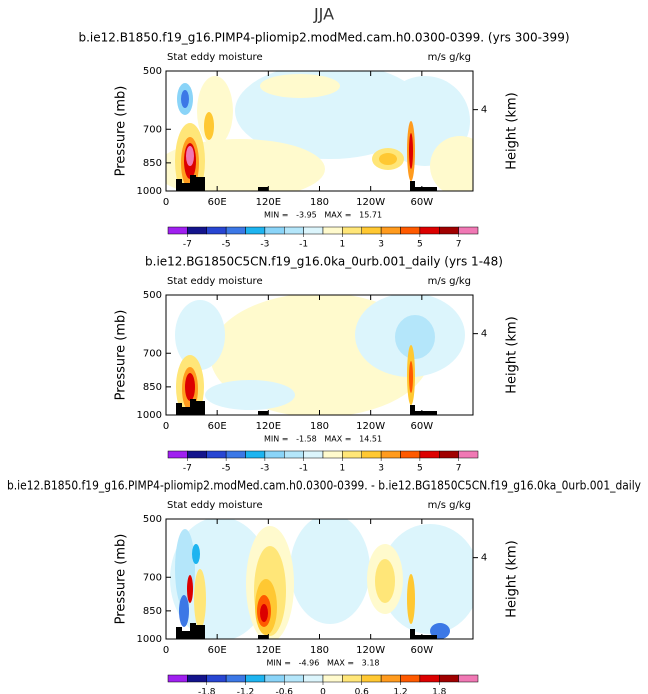  Describe the element at coordinates (439, 691) in the screenshot. I see `colorbar-label: 1.8` at that location.